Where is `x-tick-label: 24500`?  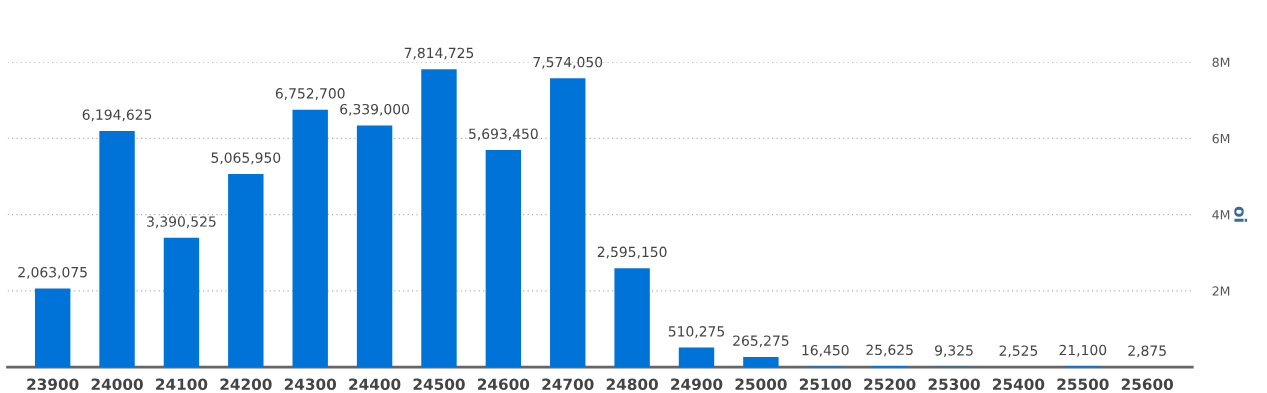 x-tick-label: 24500 is located at coordinates (439, 384).